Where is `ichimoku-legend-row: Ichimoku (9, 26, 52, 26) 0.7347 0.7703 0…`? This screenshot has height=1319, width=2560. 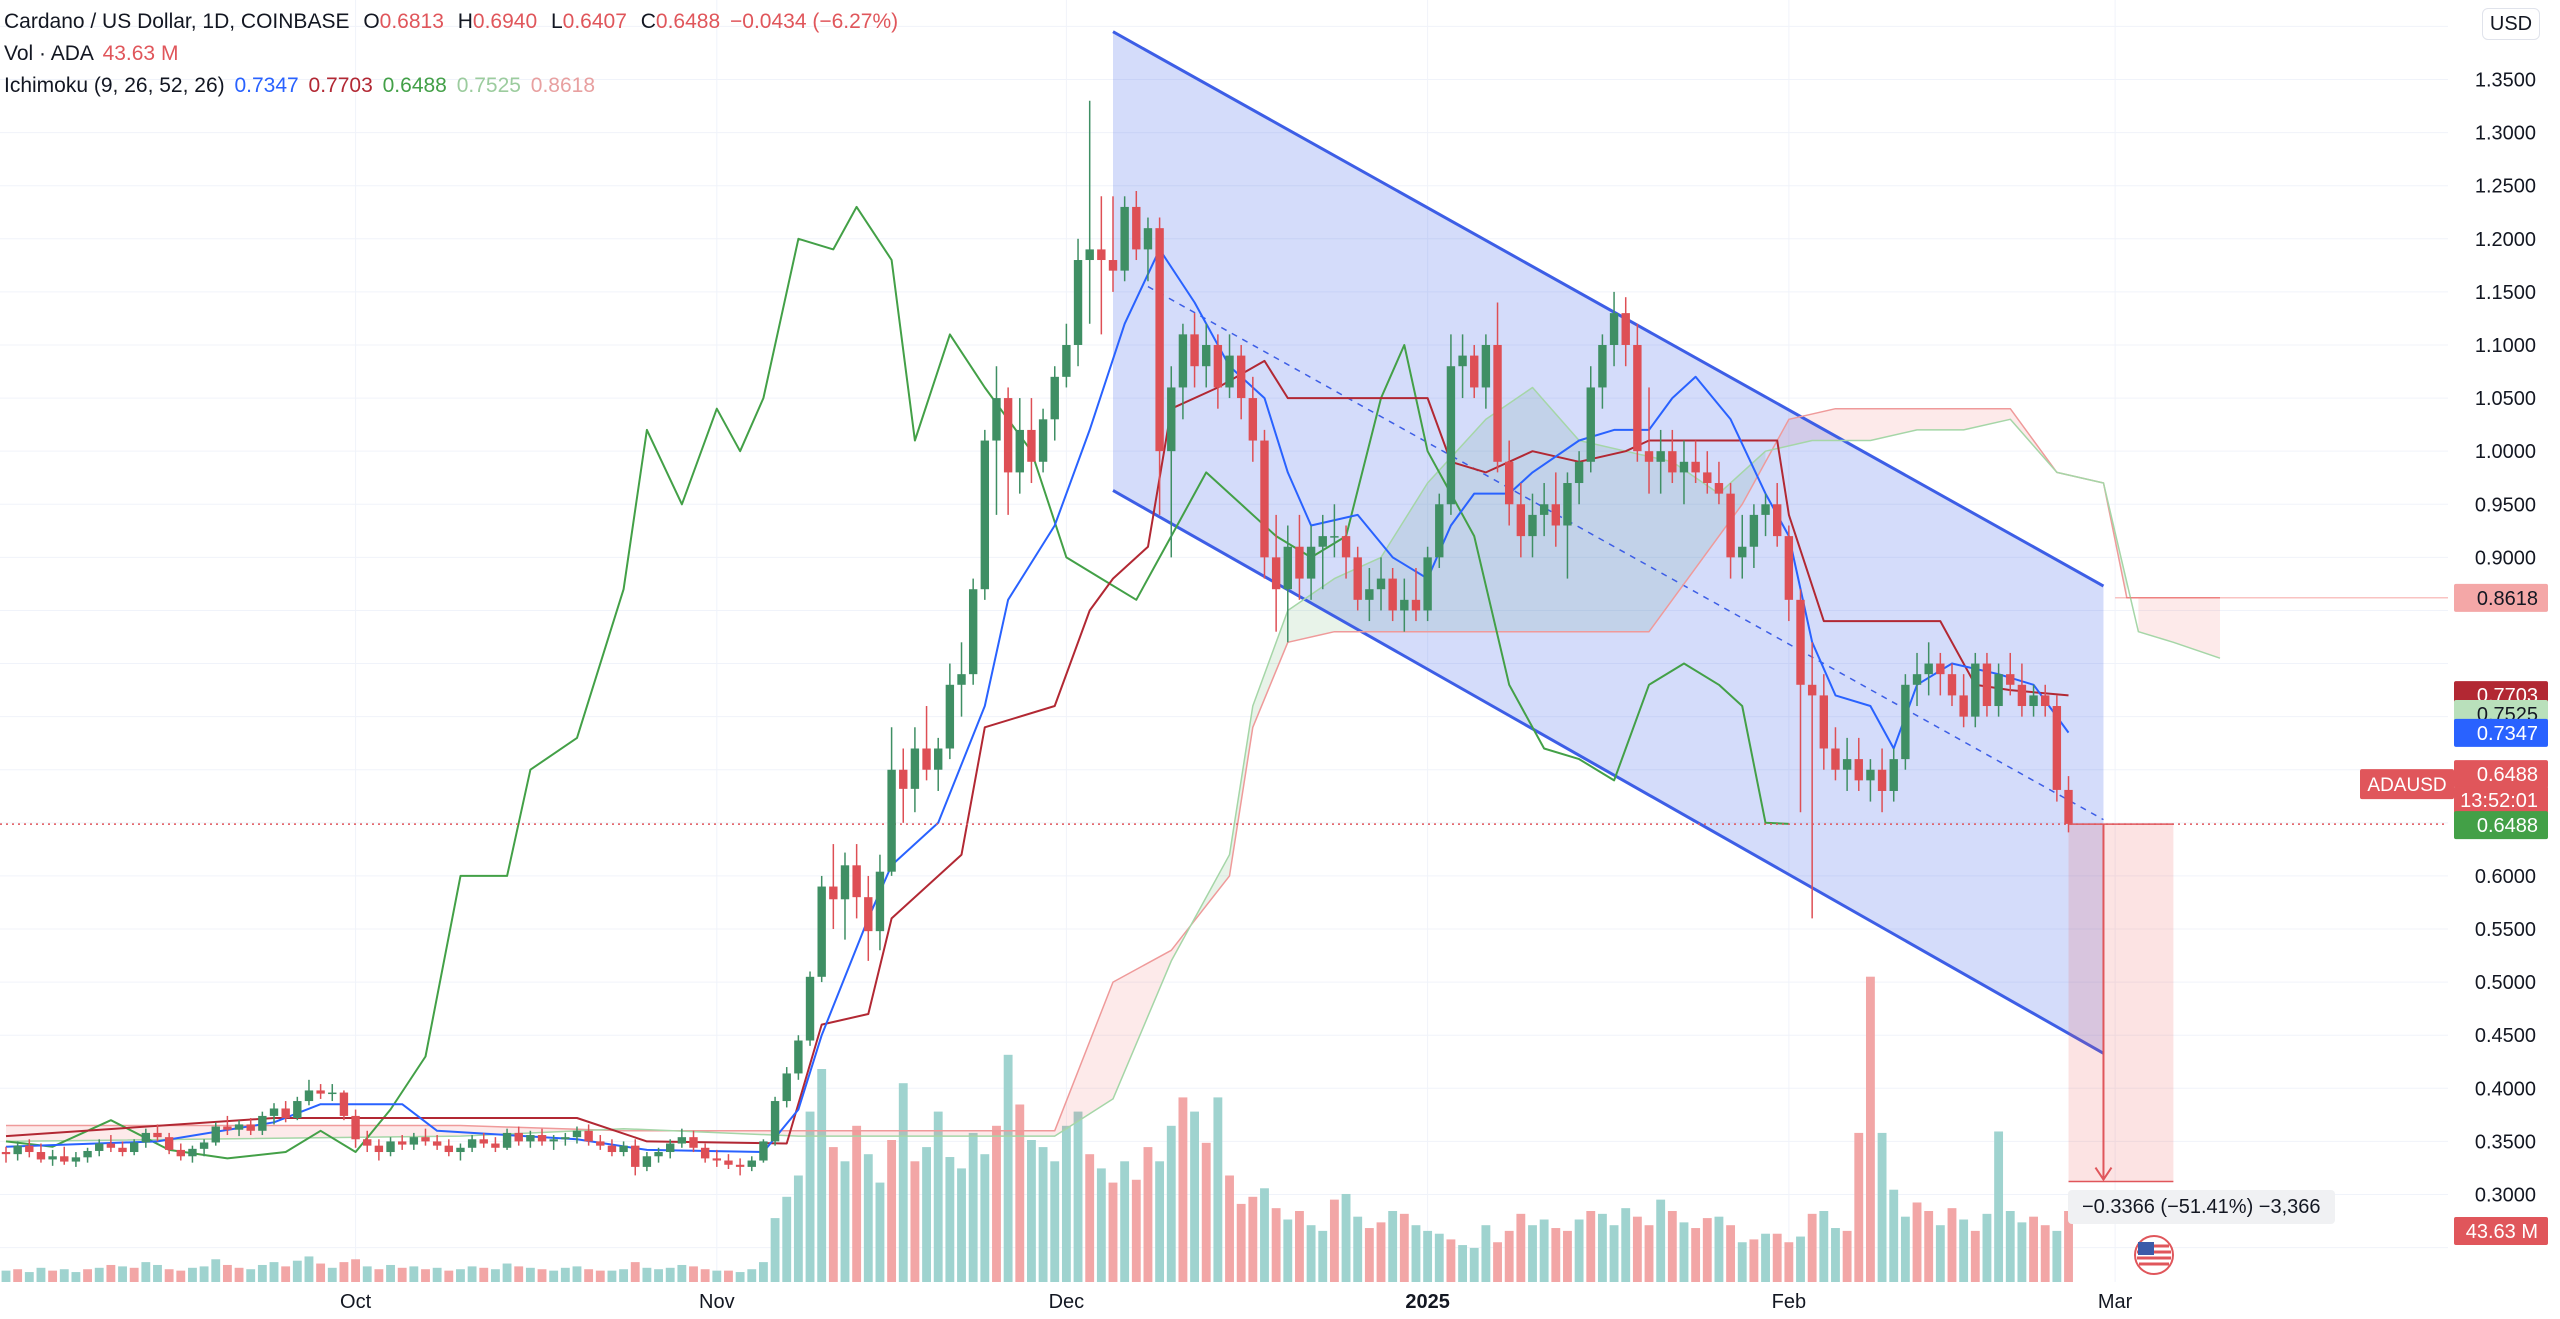
ichimoku-legend-row: Ichimoku (9, 26, 52, 26) 0.7347 0.7703 0… is located at coordinates (451, 86).